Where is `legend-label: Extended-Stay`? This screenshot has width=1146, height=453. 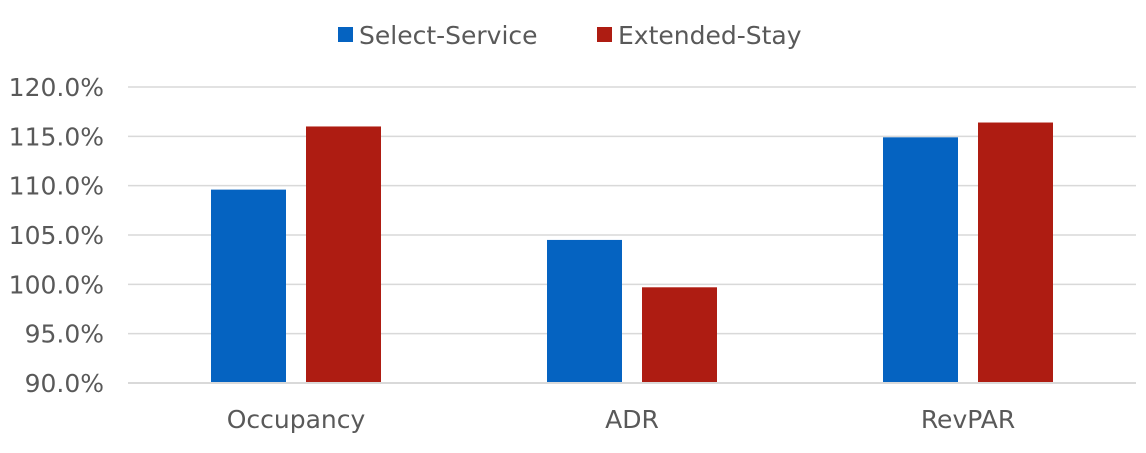
legend-label: Extended-Stay is located at coordinates (710, 35).